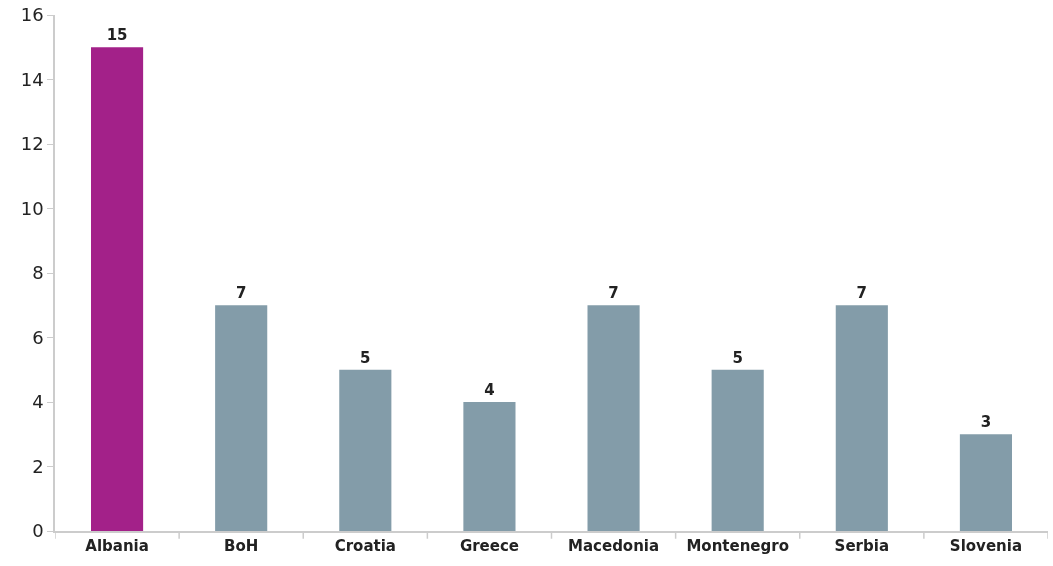 This screenshot has width=1053, height=566. Describe the element at coordinates (489, 390) in the screenshot. I see `data-label: 4` at that location.